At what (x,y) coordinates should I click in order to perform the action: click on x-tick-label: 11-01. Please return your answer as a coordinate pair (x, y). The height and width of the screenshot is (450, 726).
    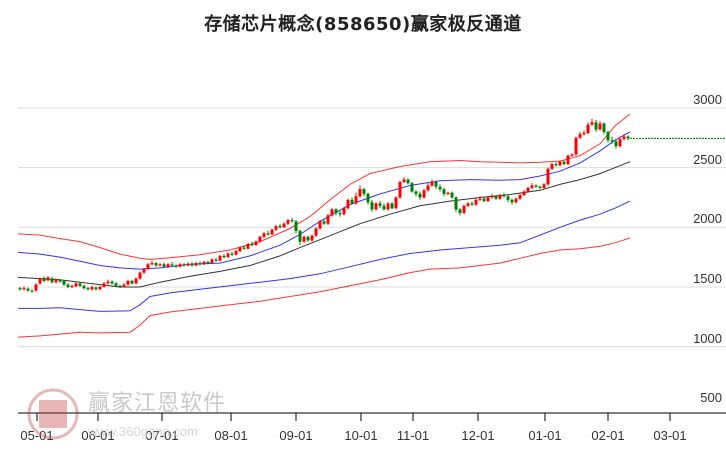
    Looking at the image, I should click on (413, 435).